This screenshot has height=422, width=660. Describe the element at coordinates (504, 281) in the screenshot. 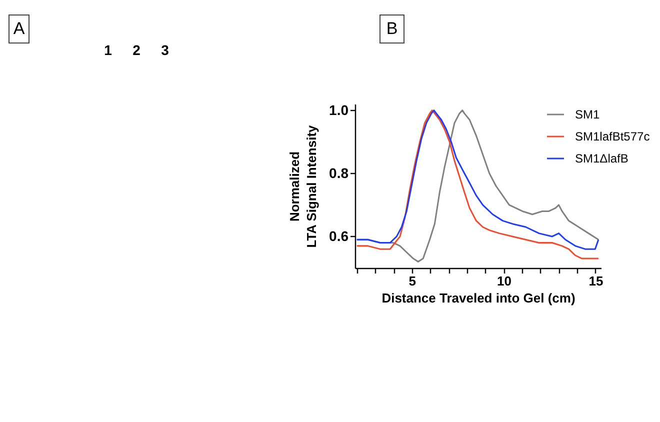

I see `x-tick-label: 10` at that location.